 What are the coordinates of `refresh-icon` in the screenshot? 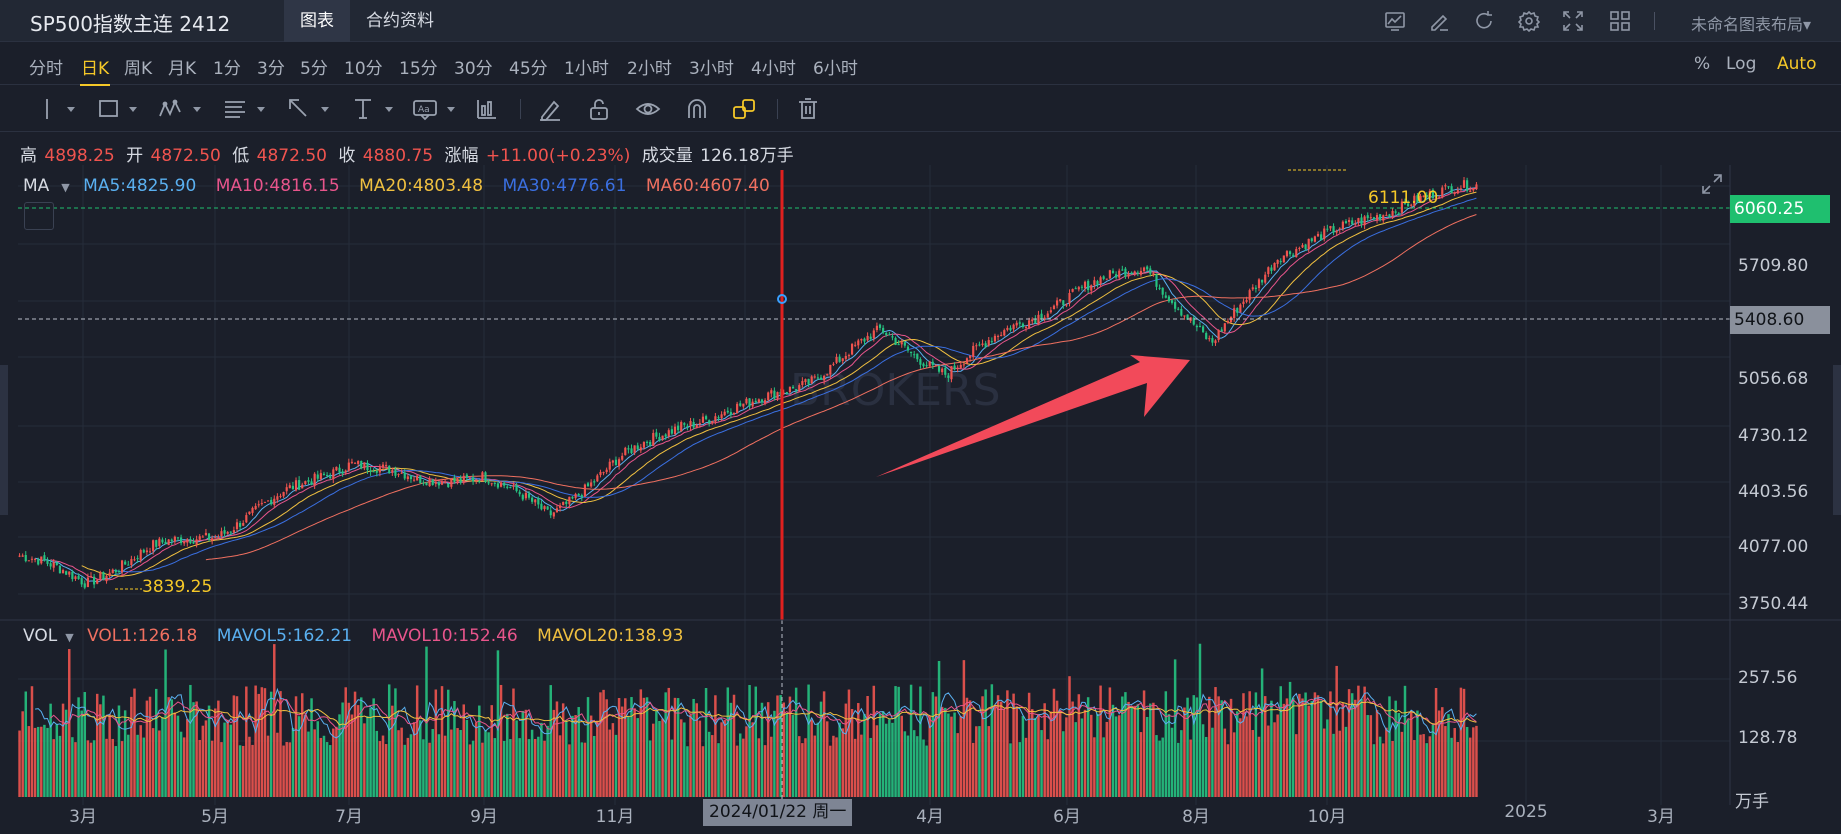 It's located at (1484, 21).